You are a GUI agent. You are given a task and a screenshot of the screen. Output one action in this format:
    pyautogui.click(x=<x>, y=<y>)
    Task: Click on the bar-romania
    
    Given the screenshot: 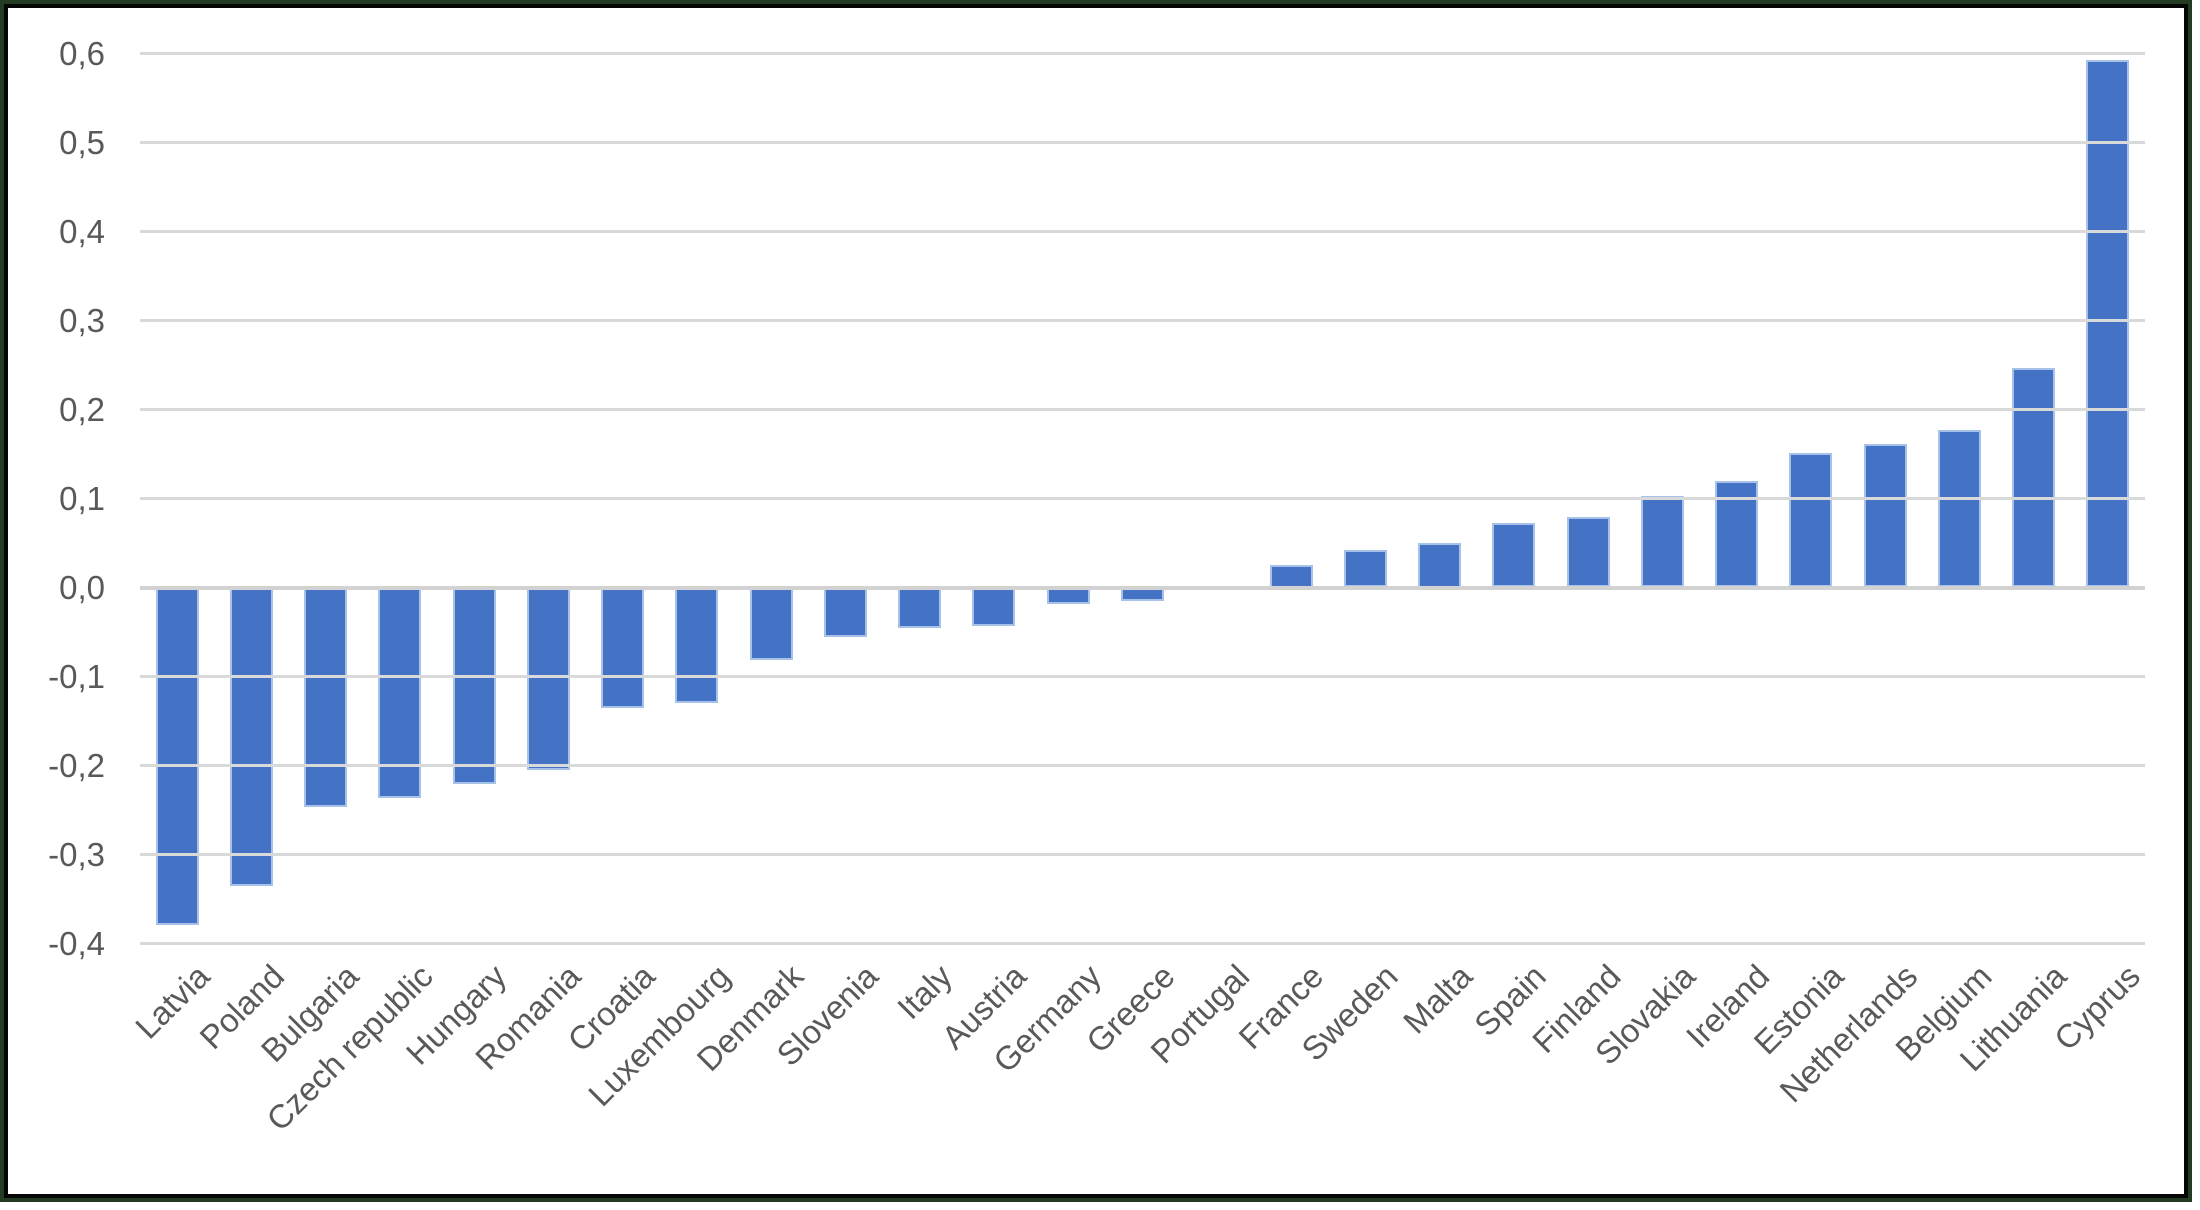 What is the action you would take?
    pyautogui.click(x=548, y=678)
    